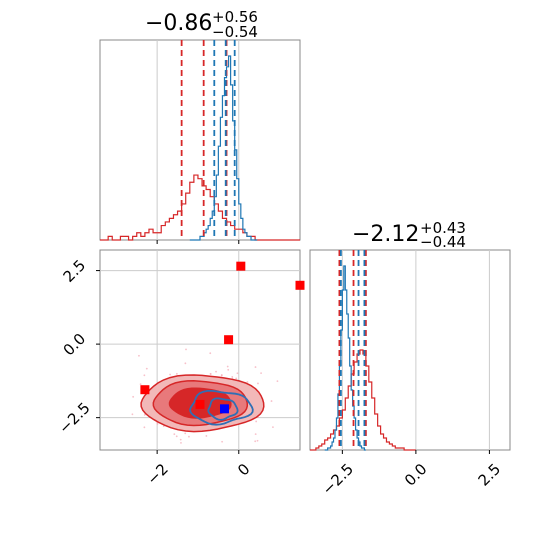 The height and width of the screenshot is (550, 550). What do you see at coordinates (243, 469) in the screenshot?
I see `tick-label-joint-x-1: 0` at bounding box center [243, 469].